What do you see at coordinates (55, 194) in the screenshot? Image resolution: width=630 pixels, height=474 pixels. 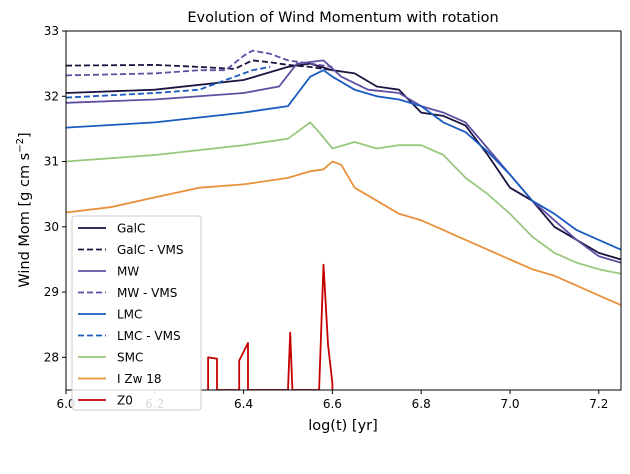 I see `y-axis: 28 29 30 31 32 33` at bounding box center [55, 194].